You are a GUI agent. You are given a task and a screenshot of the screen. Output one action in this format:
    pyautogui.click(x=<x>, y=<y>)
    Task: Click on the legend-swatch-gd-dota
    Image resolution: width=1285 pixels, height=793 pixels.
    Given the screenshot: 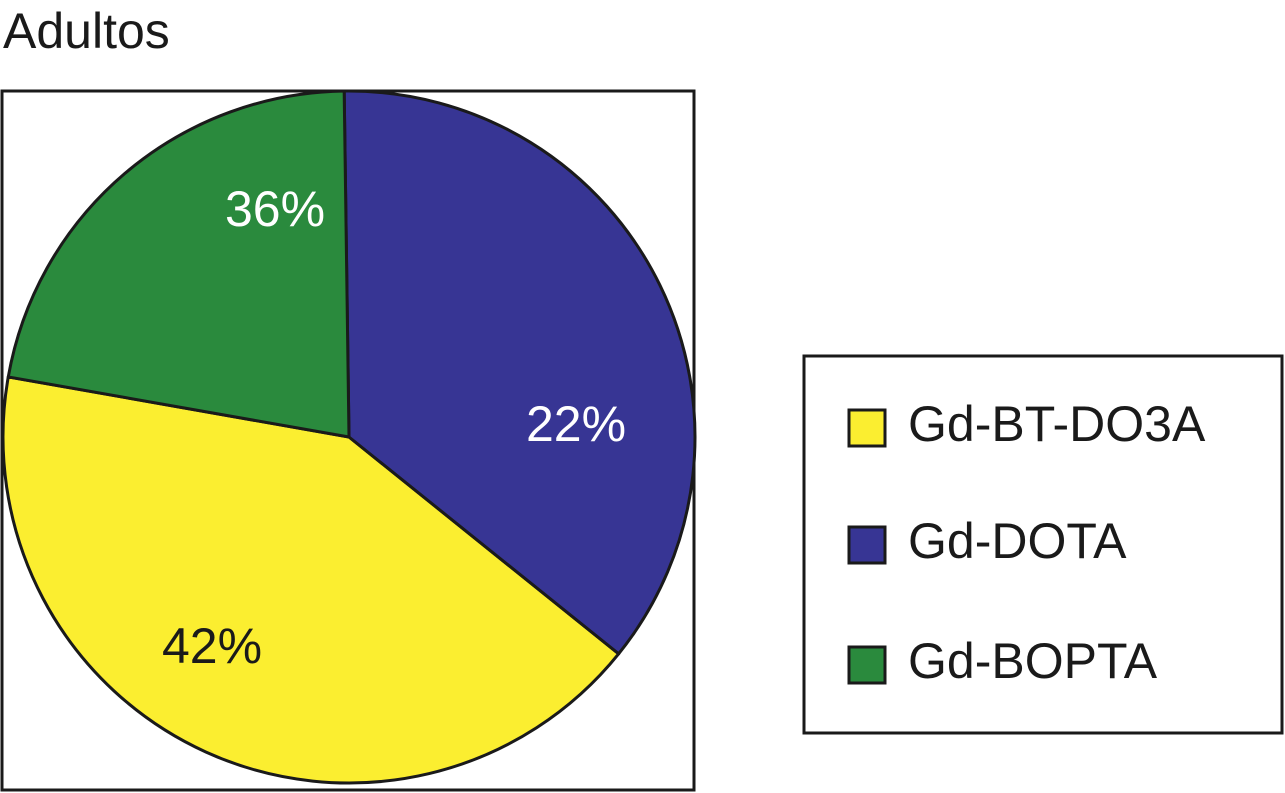 What is the action you would take?
    pyautogui.click(x=867, y=545)
    